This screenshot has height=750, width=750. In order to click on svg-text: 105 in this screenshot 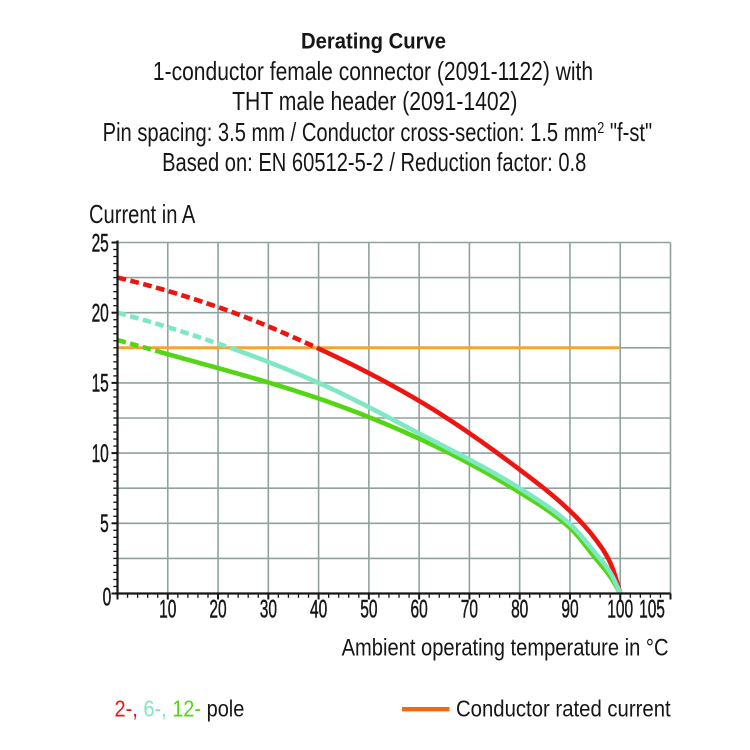, I will do `click(652, 610)`.